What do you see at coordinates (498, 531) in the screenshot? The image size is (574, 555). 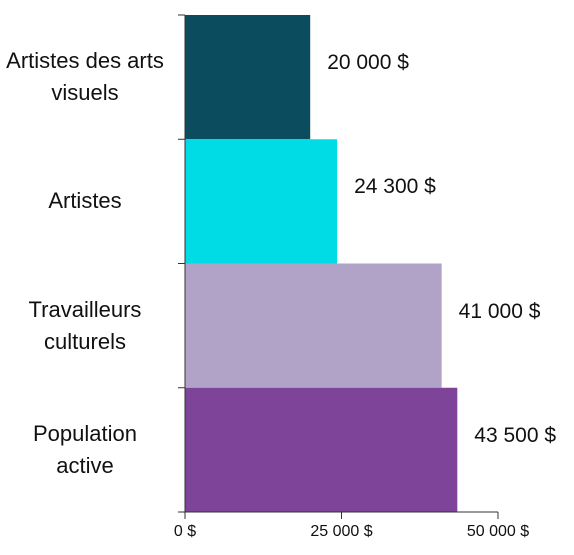 I see `x-tick-label: 50 000 $` at bounding box center [498, 531].